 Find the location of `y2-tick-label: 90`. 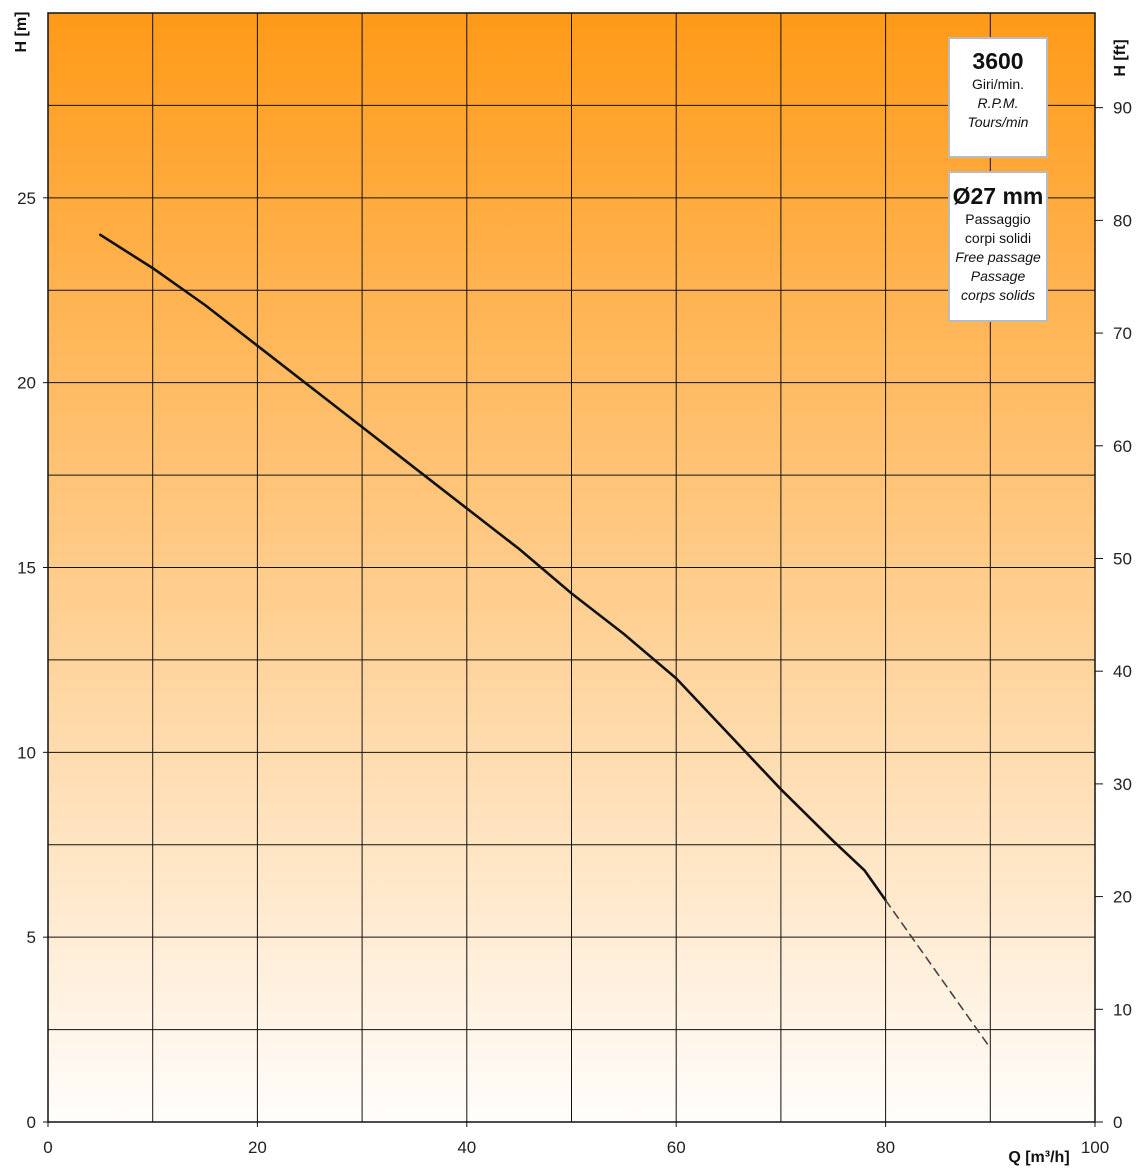

y2-tick-label: 90 is located at coordinates (1122, 108).